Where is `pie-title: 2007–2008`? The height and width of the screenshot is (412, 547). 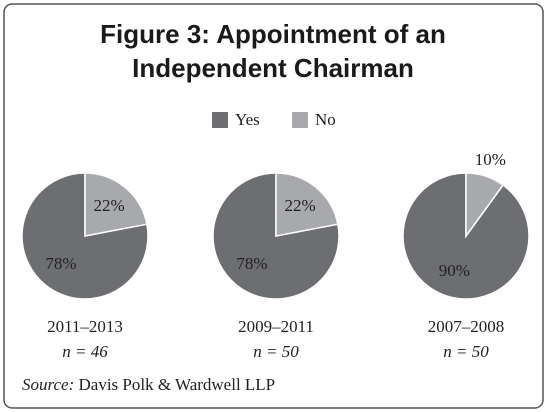
pie-title: 2007–2008 is located at coordinates (466, 326).